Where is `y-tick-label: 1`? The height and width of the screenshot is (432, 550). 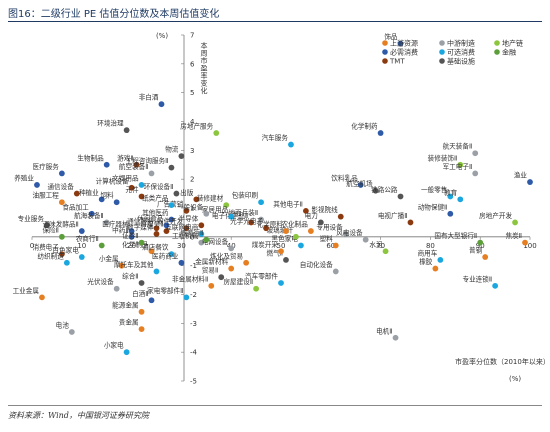
y-tick-label: 1 is located at coordinates (192, 209).